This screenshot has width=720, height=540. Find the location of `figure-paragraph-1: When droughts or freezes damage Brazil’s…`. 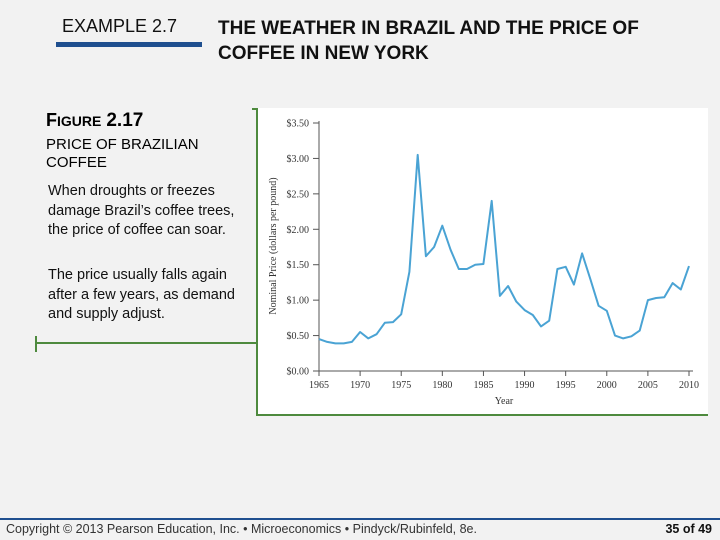

figure-paragraph-1: When droughts or freezes damage Brazil’s… is located at coordinates (141, 210).